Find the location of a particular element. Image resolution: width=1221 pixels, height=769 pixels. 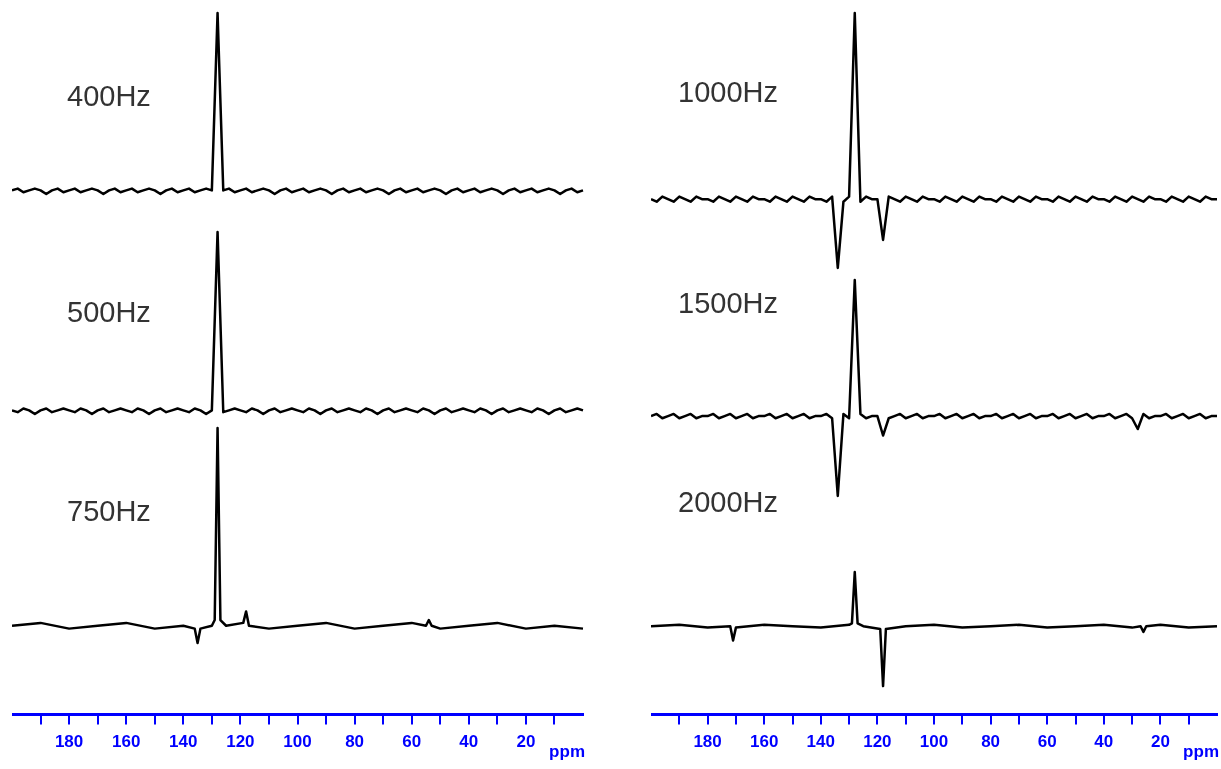

annotation: 2000Hz is located at coordinates (728, 502).